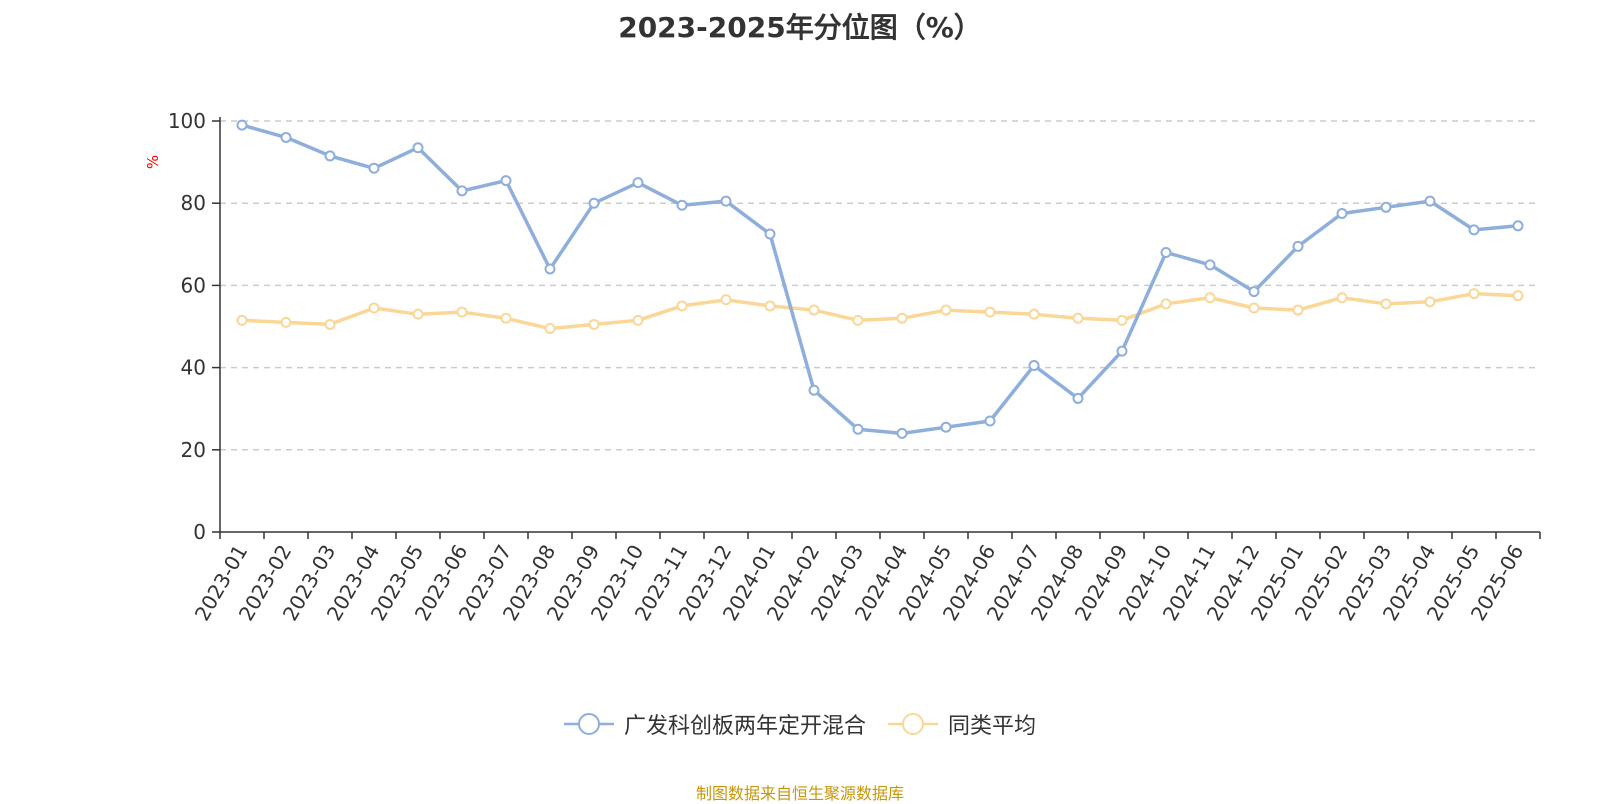 The height and width of the screenshot is (804, 1600). I want to click on y-tick-label: 60, so click(193, 285).